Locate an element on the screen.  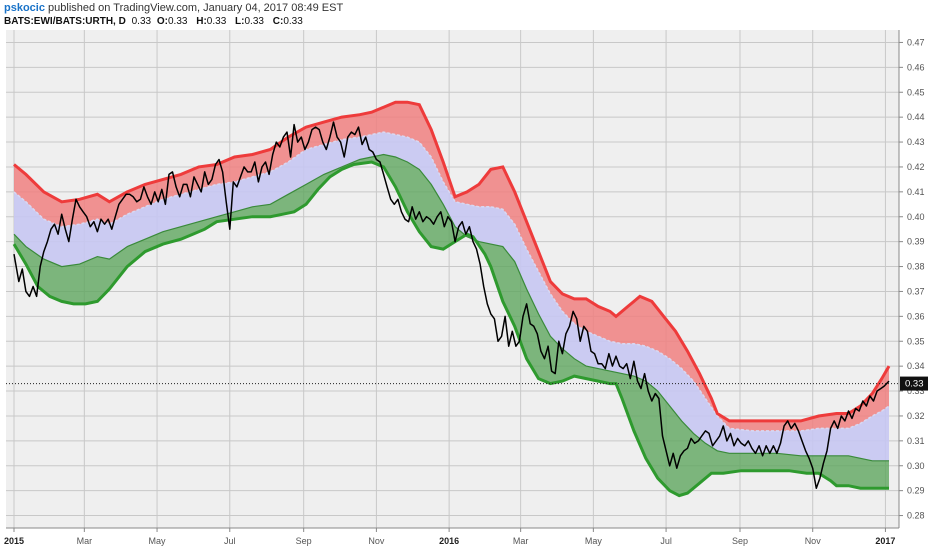
last-price-badge: 0.33 is located at coordinates (914, 383).